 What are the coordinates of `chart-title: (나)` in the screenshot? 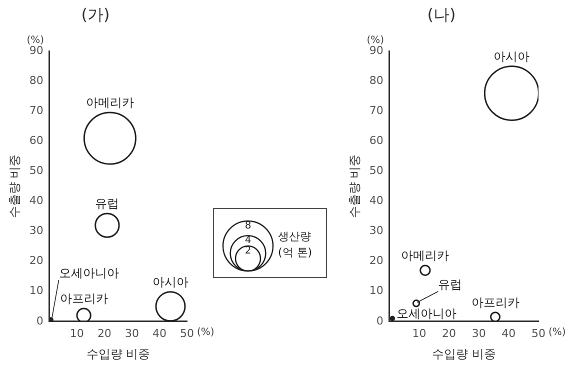 It's located at (441, 14).